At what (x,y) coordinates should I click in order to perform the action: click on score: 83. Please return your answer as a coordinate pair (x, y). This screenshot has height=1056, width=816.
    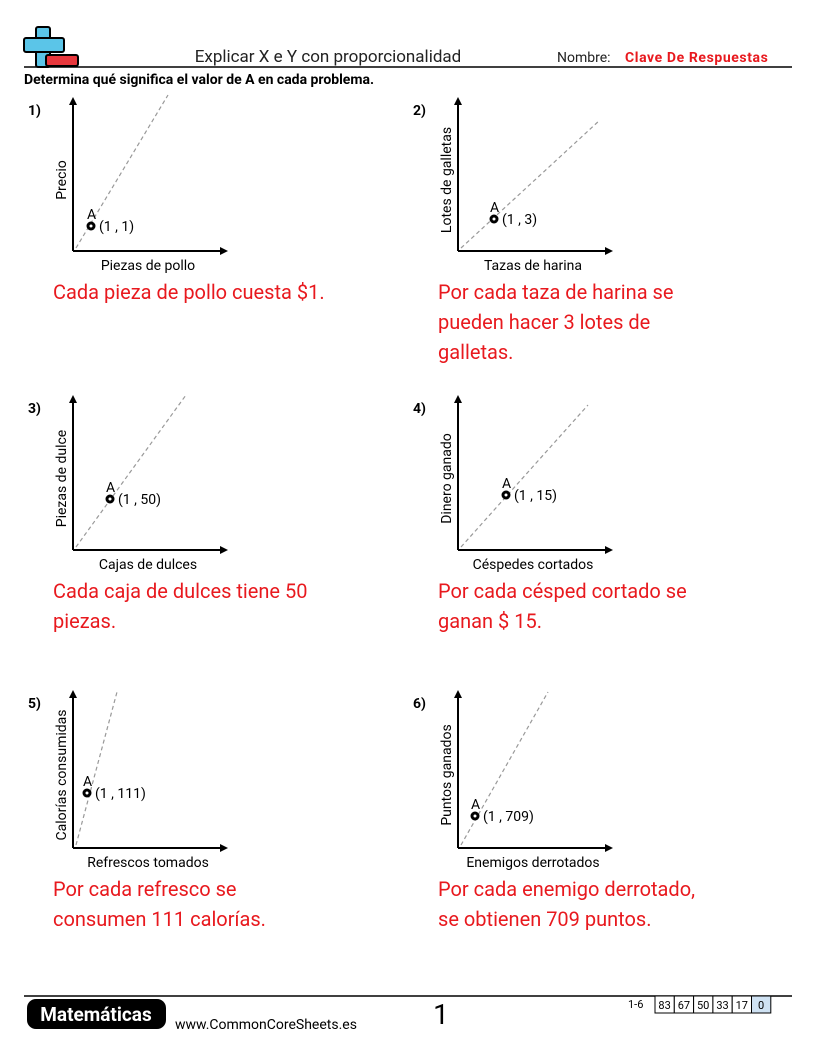
    Looking at the image, I should click on (664, 1005).